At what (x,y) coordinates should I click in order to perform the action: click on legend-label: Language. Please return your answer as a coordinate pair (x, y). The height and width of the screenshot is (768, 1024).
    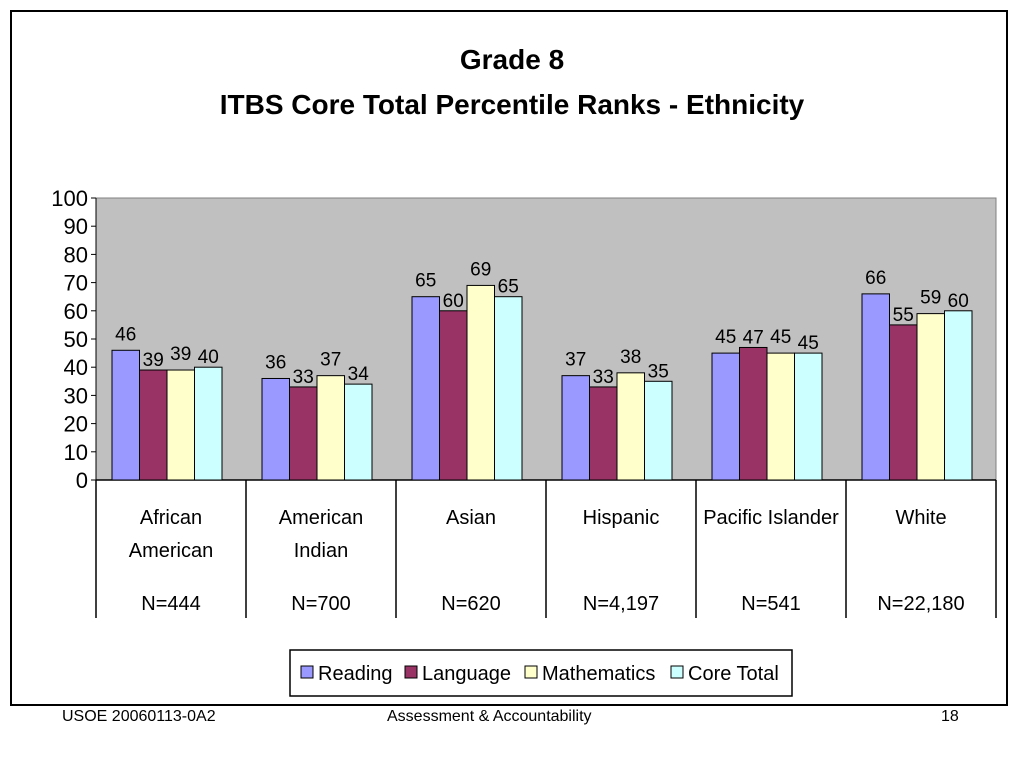
    Looking at the image, I should click on (466, 674).